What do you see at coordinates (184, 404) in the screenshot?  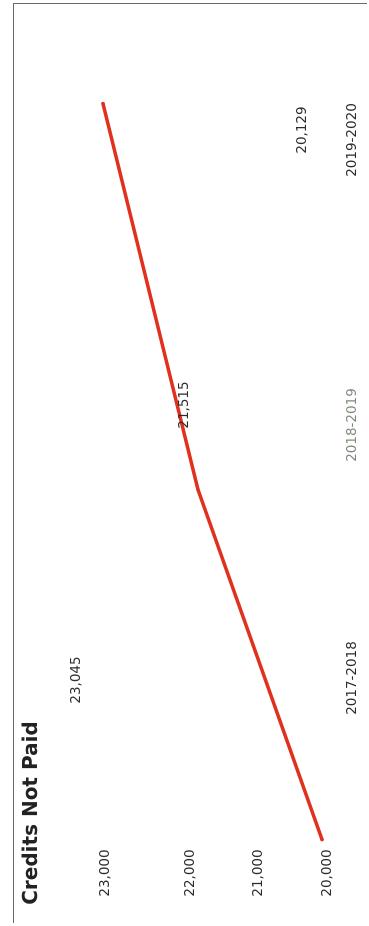 I see `data-label: 21,515` at bounding box center [184, 404].